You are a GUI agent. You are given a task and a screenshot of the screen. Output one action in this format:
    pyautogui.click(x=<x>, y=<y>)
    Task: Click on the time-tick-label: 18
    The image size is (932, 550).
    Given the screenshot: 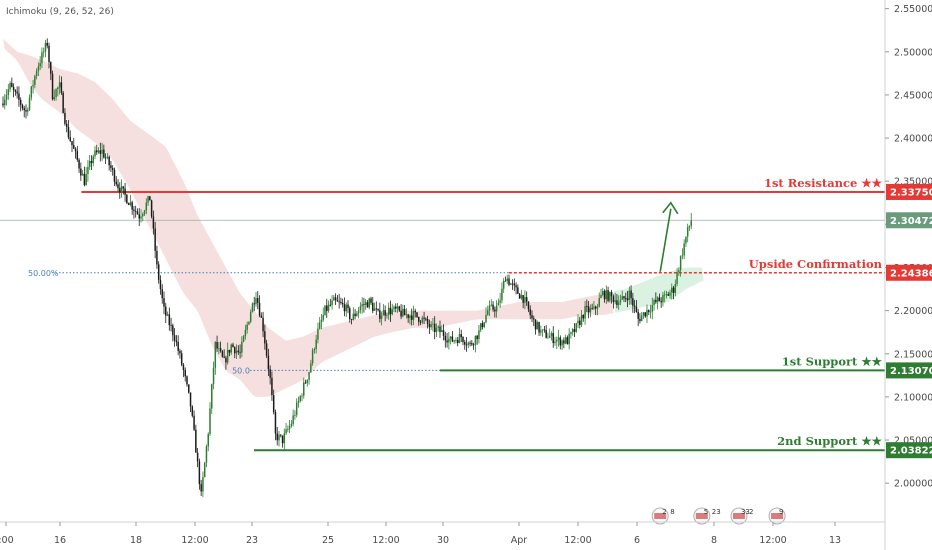 What is the action you would take?
    pyautogui.click(x=136, y=540)
    